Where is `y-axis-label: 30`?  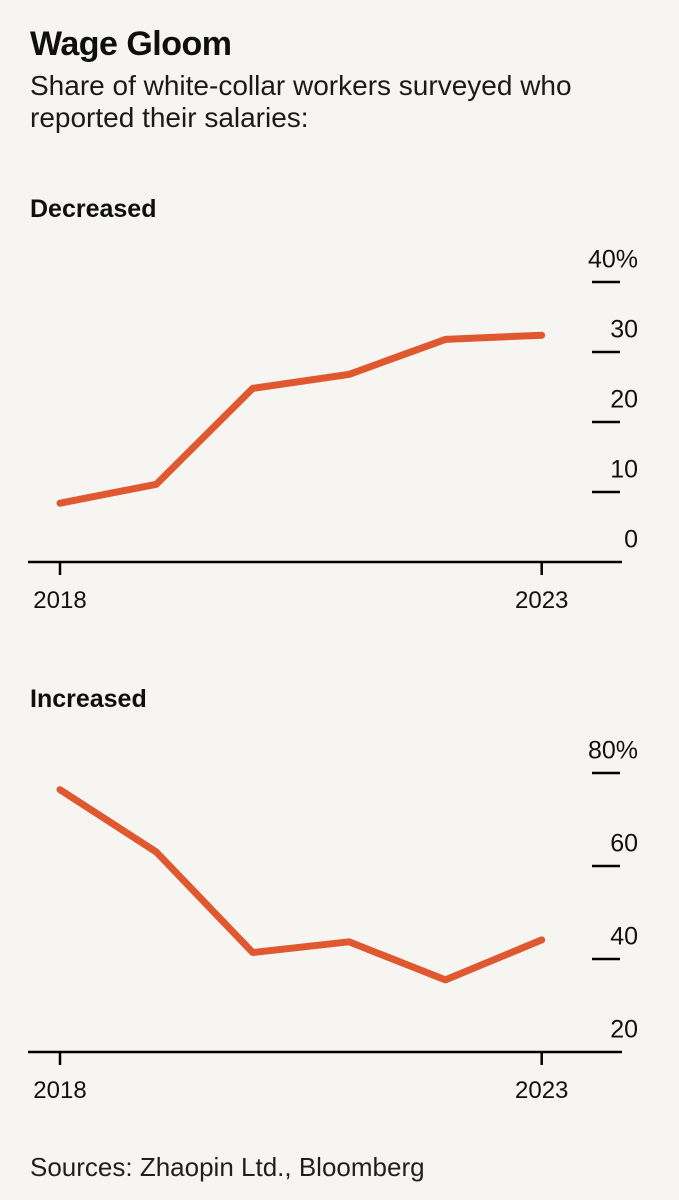
y-axis-label: 30 is located at coordinates (624, 330).